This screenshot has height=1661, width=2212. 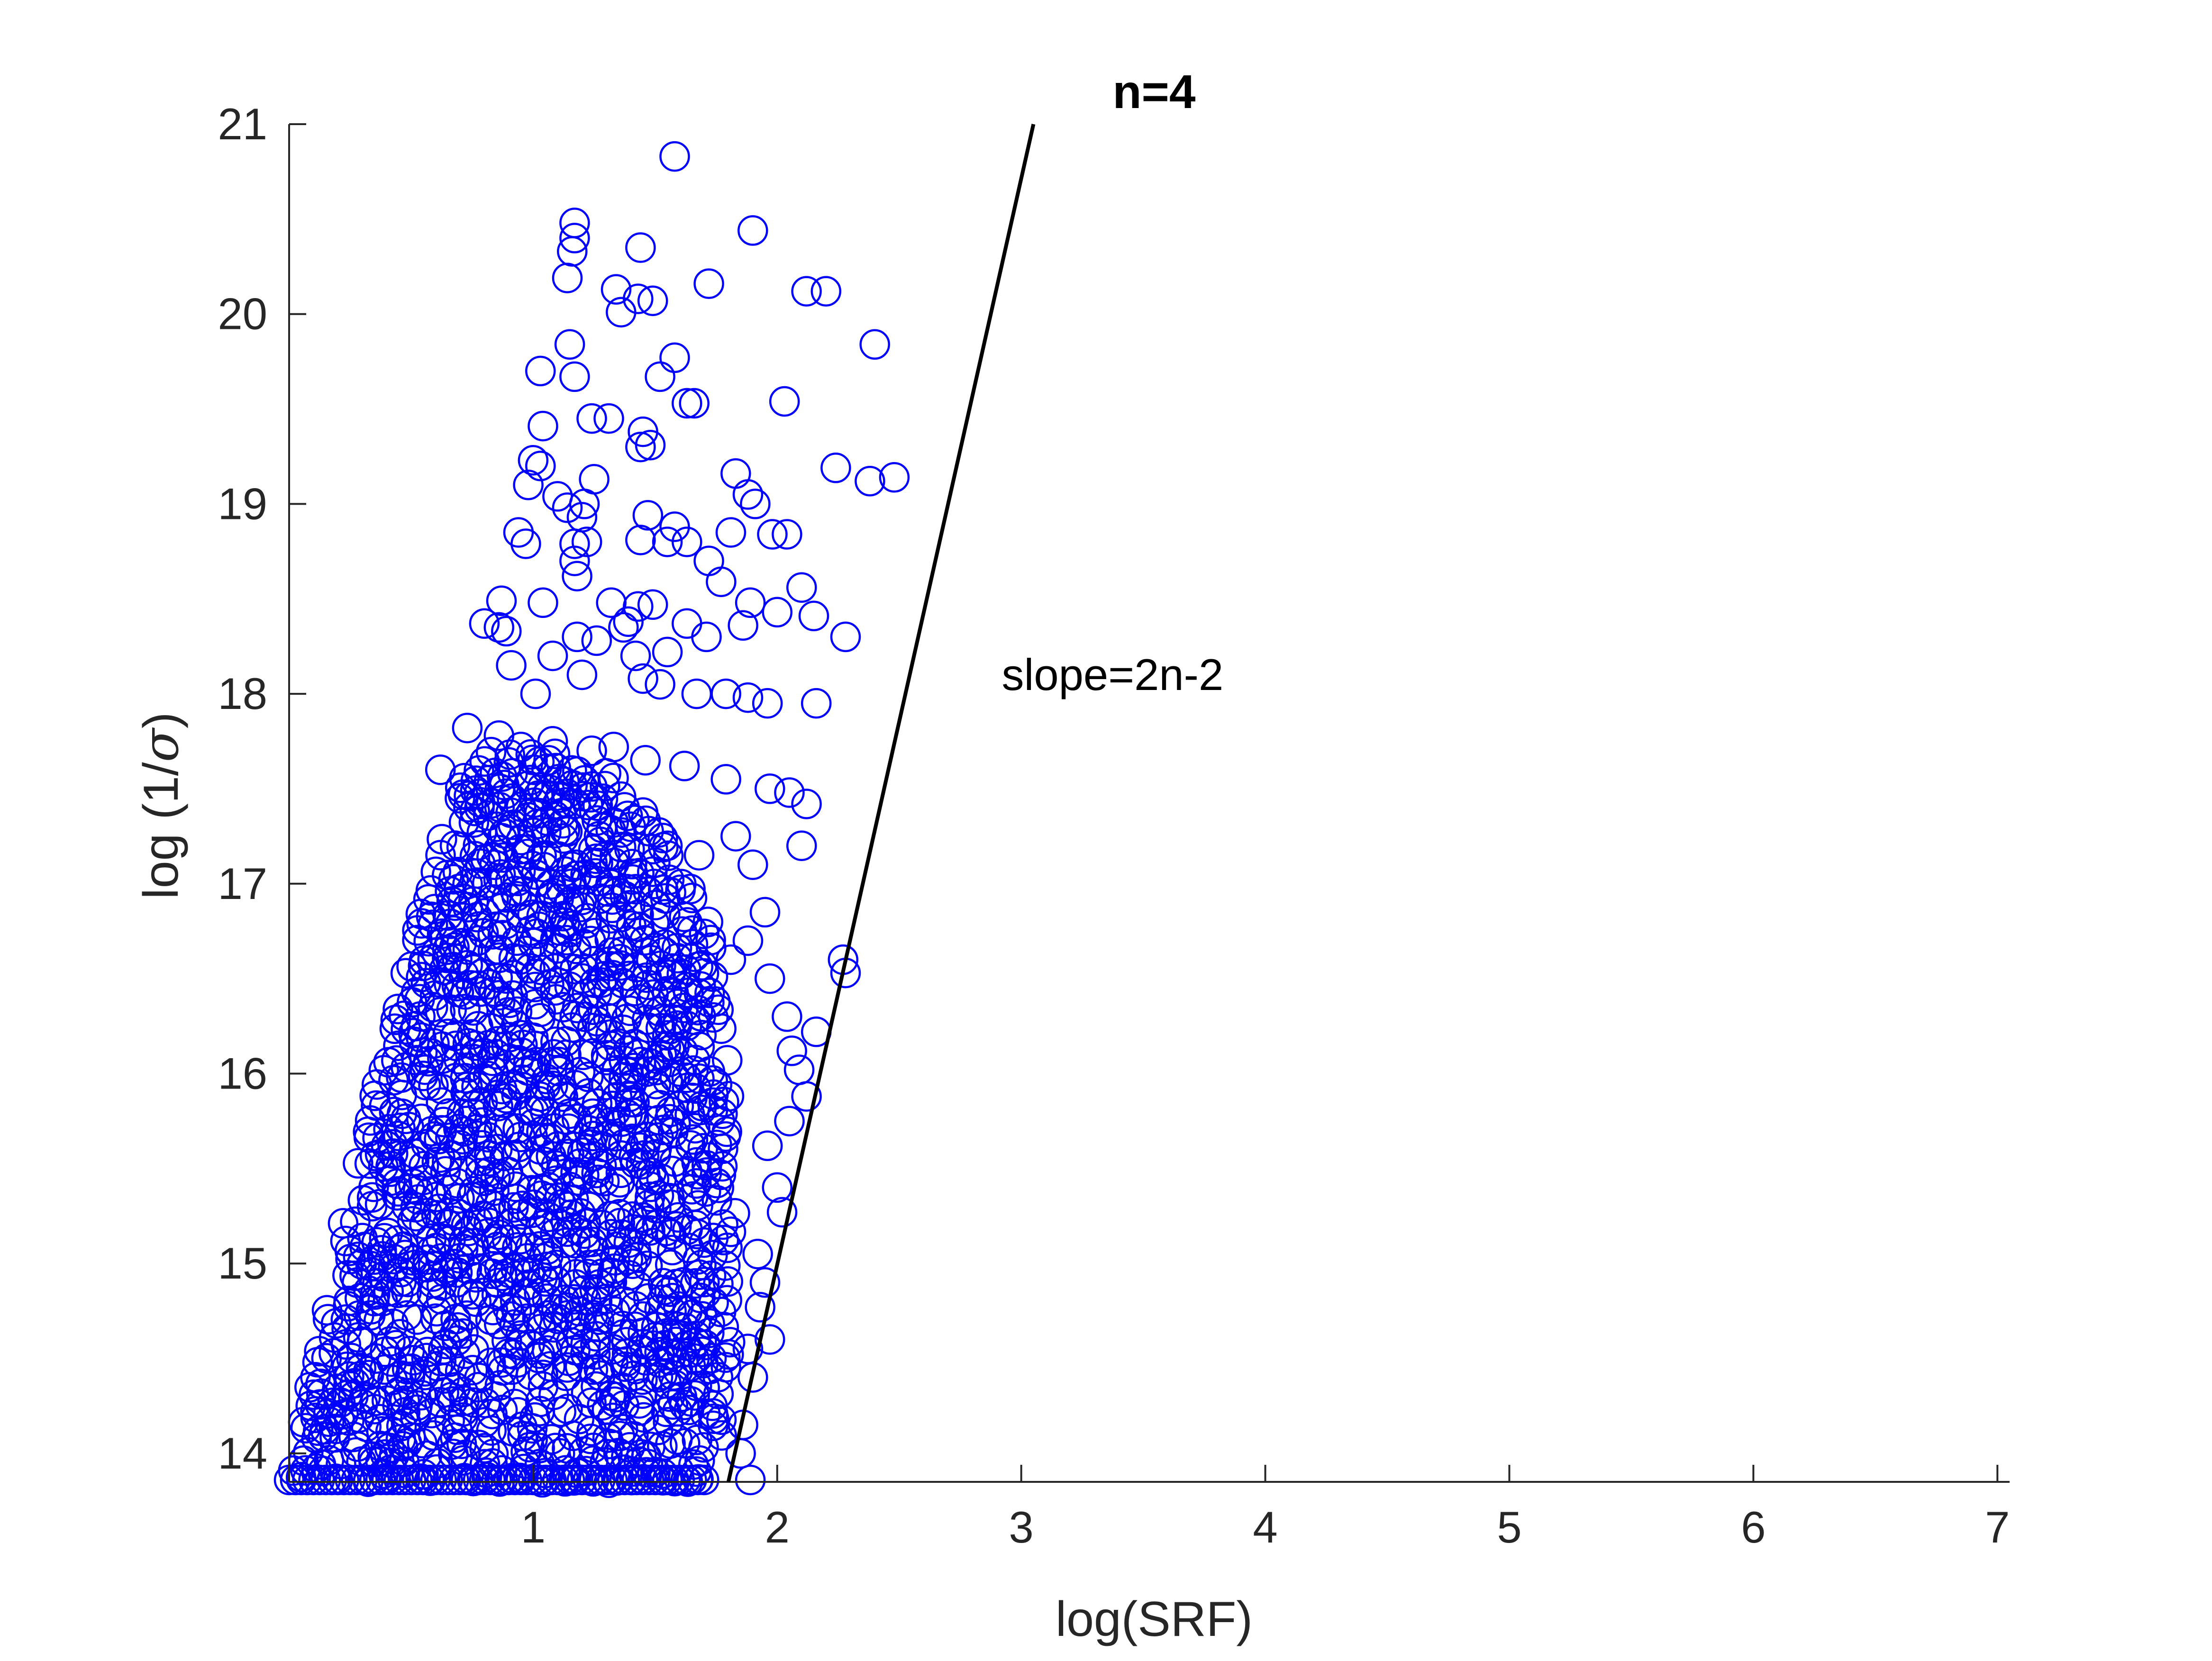 What do you see at coordinates (243, 314) in the screenshot?
I see `y-tick-label: 20` at bounding box center [243, 314].